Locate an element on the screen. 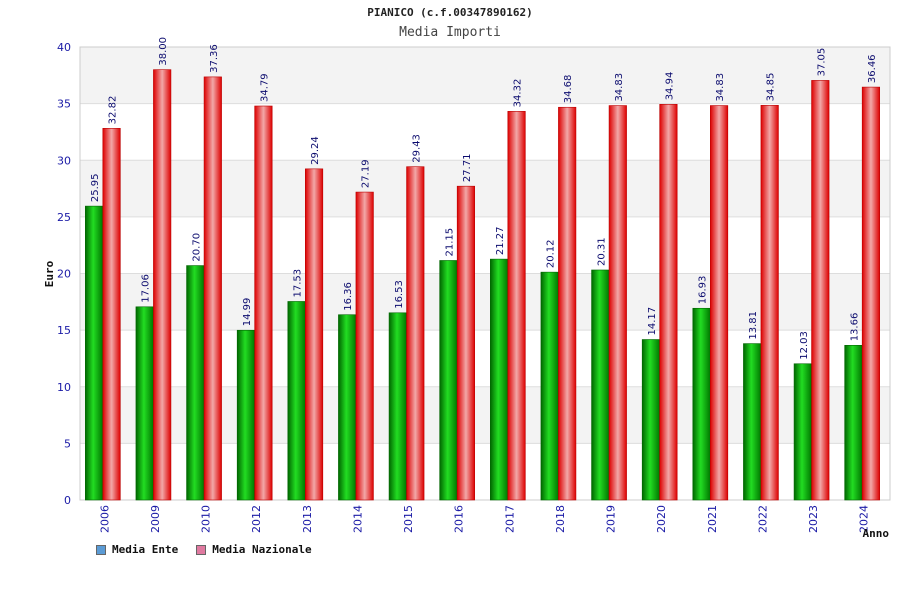 The image size is (900, 600). x-tick-label: 2020 is located at coordinates (661, 519).